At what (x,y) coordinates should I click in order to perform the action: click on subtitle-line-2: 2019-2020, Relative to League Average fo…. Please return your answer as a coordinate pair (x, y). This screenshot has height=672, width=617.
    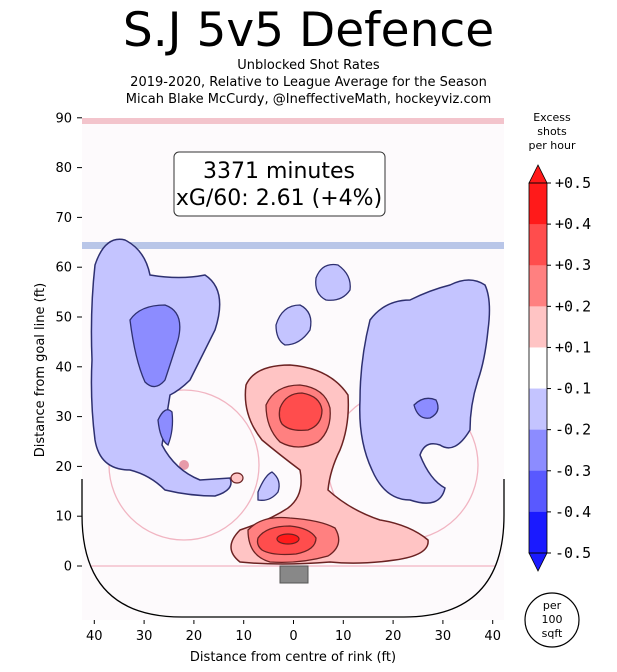
    Looking at the image, I should click on (308, 82).